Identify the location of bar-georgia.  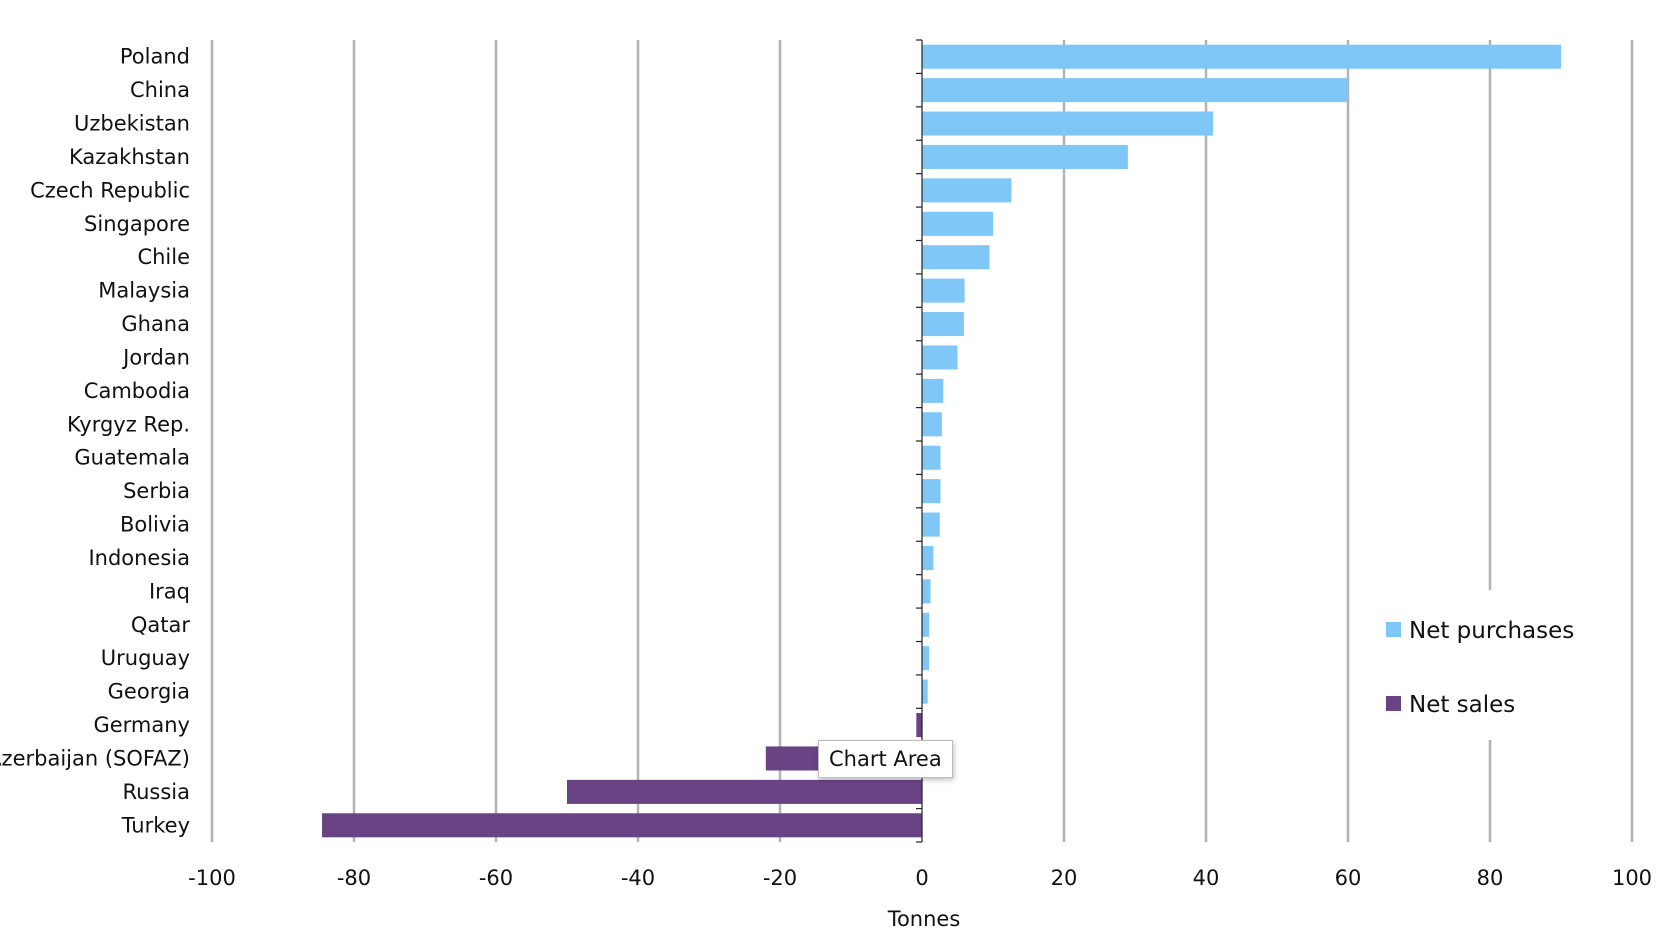
(925, 691).